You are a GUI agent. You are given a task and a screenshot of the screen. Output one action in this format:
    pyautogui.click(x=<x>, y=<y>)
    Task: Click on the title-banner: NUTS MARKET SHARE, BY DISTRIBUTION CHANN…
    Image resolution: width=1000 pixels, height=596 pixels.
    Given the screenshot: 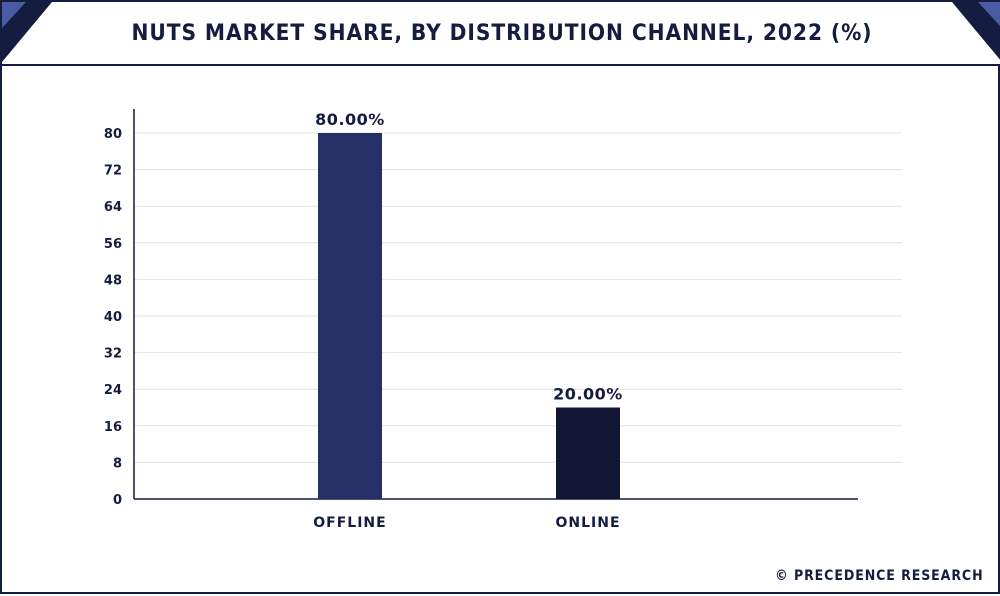 What is the action you would take?
    pyautogui.click(x=501, y=34)
    